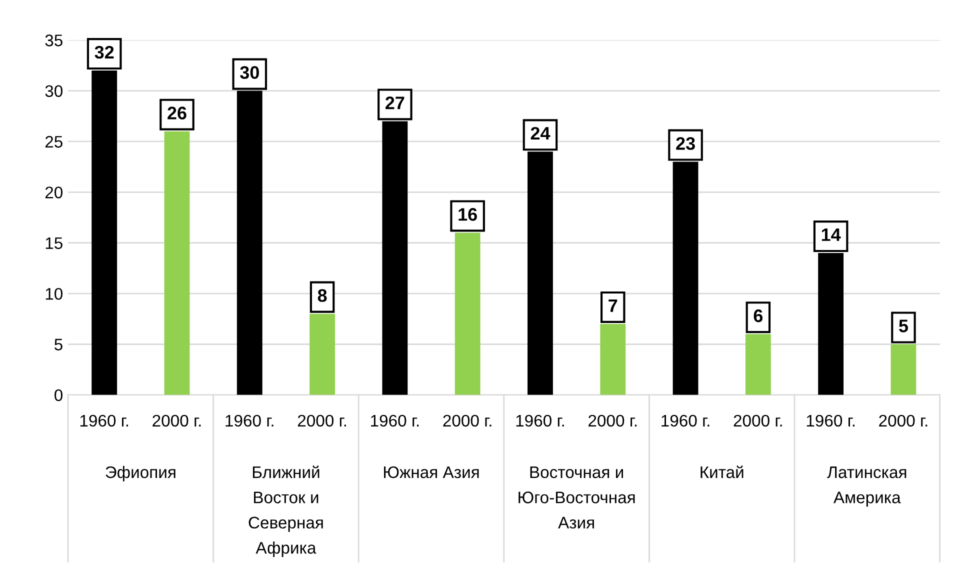 The width and height of the screenshot is (958, 565). What do you see at coordinates (177, 113) in the screenshot?
I see `data-label: 26` at bounding box center [177, 113].